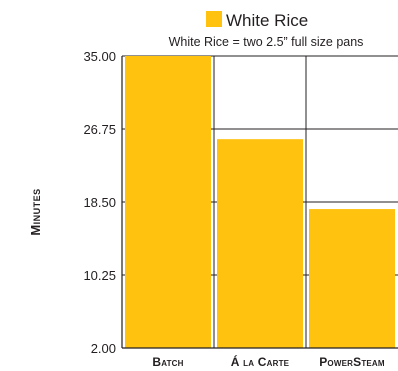 The width and height of the screenshot is (398, 371). Describe the element at coordinates (99, 56) in the screenshot. I see `y-tick-label: 35.00` at that location.